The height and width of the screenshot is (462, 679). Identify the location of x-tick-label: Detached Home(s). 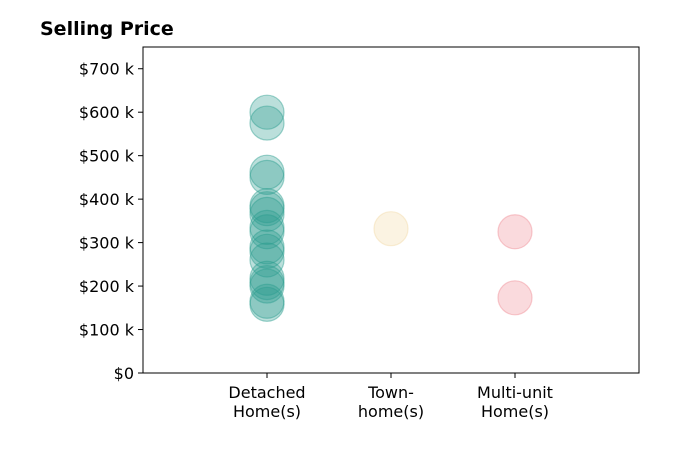
(266, 402).